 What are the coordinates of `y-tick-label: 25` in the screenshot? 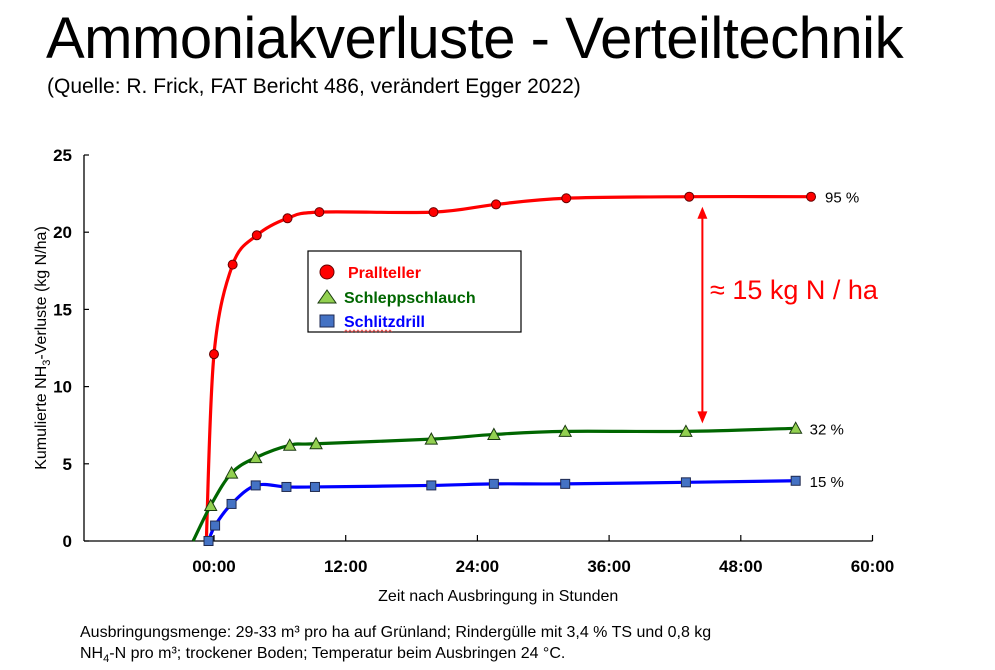 It's located at (62, 155).